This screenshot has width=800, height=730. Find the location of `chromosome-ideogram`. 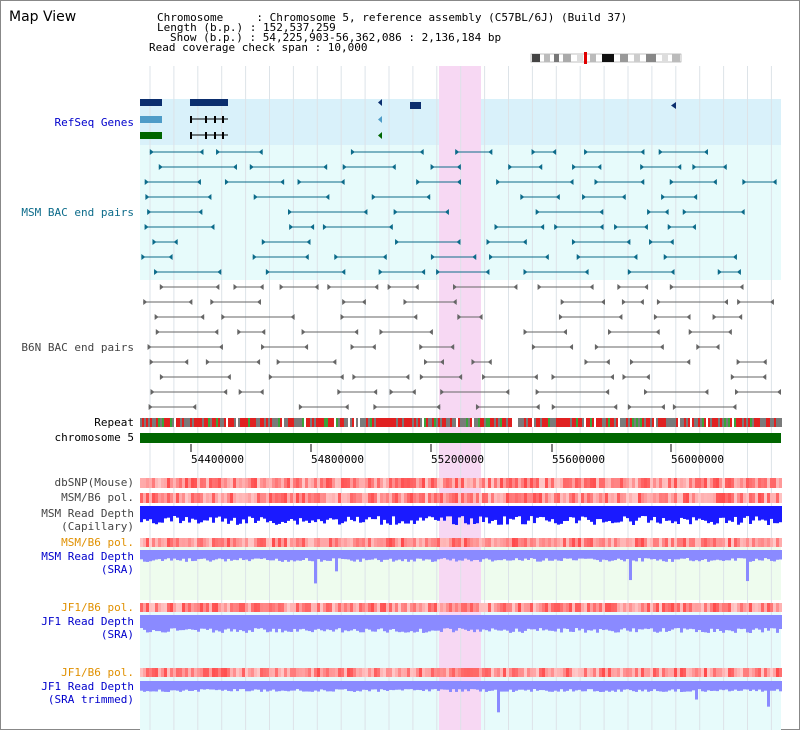

chromosome-ideogram is located at coordinates (606, 58).